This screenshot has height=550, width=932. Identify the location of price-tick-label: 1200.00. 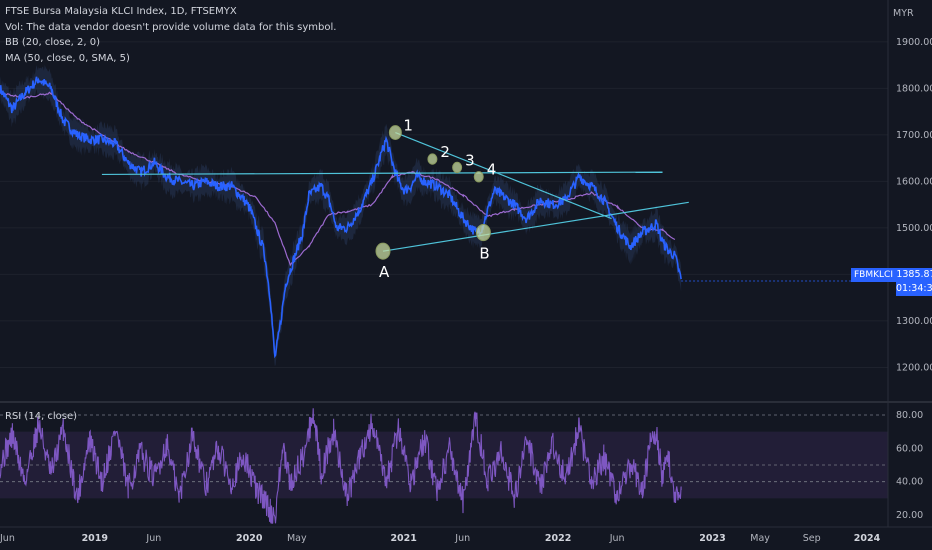
(914, 367).